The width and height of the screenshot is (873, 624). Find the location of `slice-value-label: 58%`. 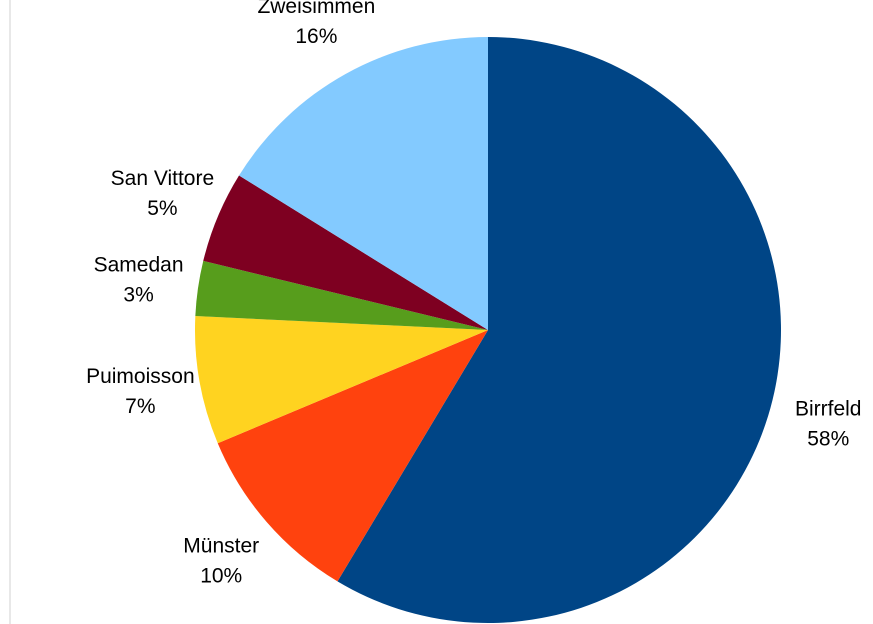

slice-value-label: 58% is located at coordinates (828, 439).